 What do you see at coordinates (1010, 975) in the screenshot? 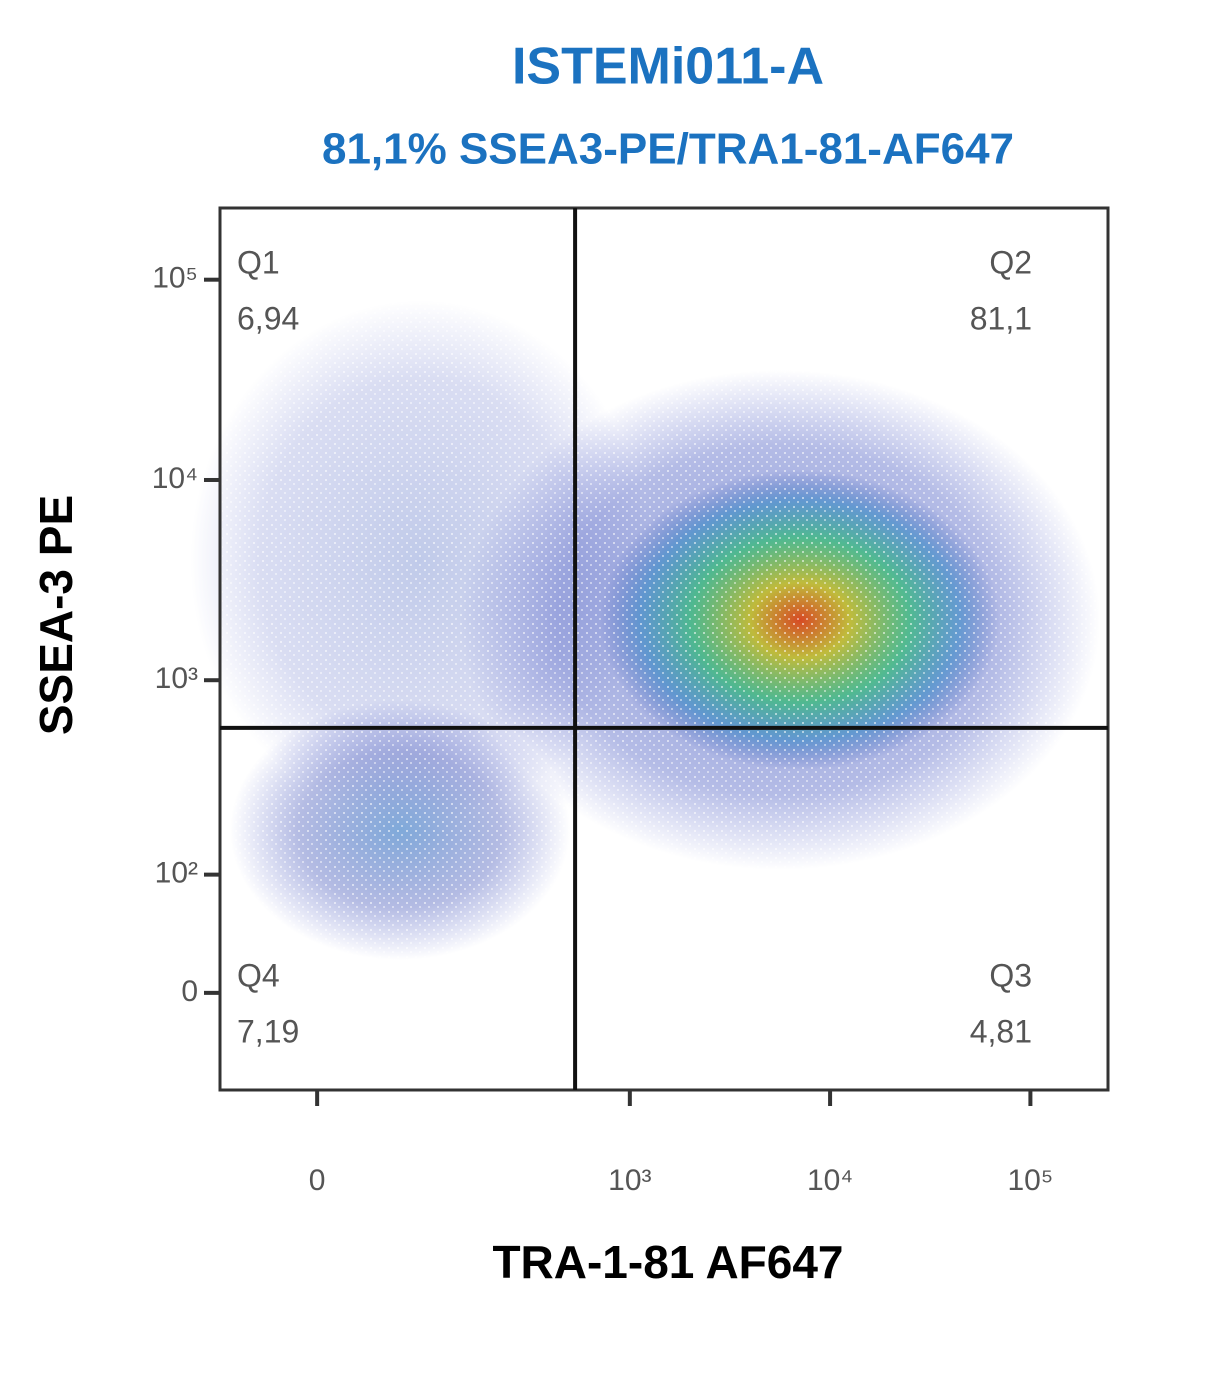
I see `quadrant-name: Q3` at bounding box center [1010, 975].